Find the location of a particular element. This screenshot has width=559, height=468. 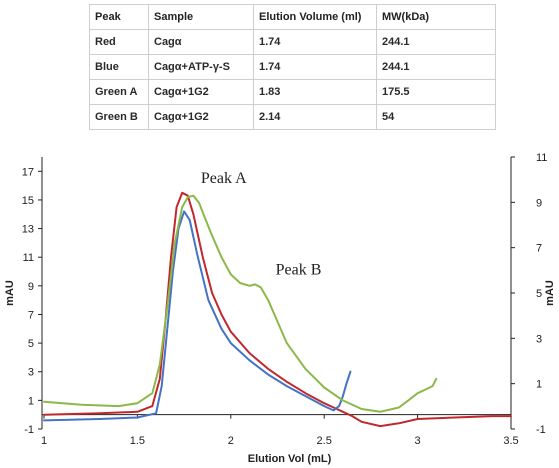

peak-annotation: Peak A is located at coordinates (224, 178).